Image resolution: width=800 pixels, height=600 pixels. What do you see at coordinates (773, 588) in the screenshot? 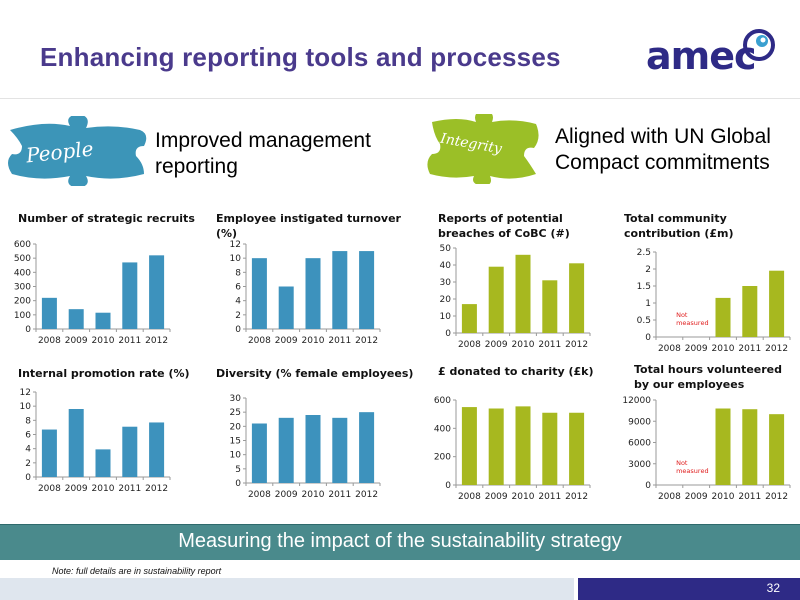
I see `page-number: 32` at bounding box center [773, 588].